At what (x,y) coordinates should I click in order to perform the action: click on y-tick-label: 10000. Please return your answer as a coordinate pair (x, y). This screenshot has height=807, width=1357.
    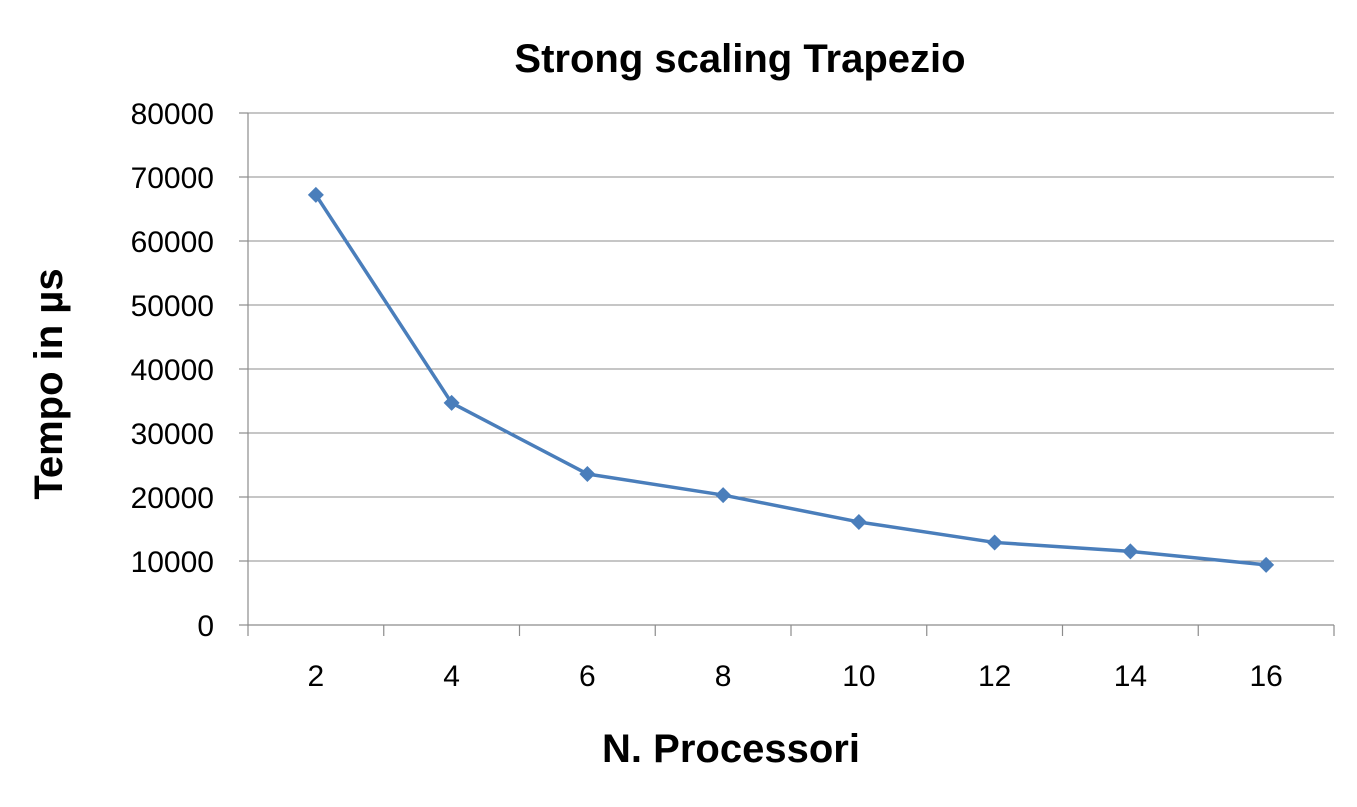
    Looking at the image, I should click on (172, 562).